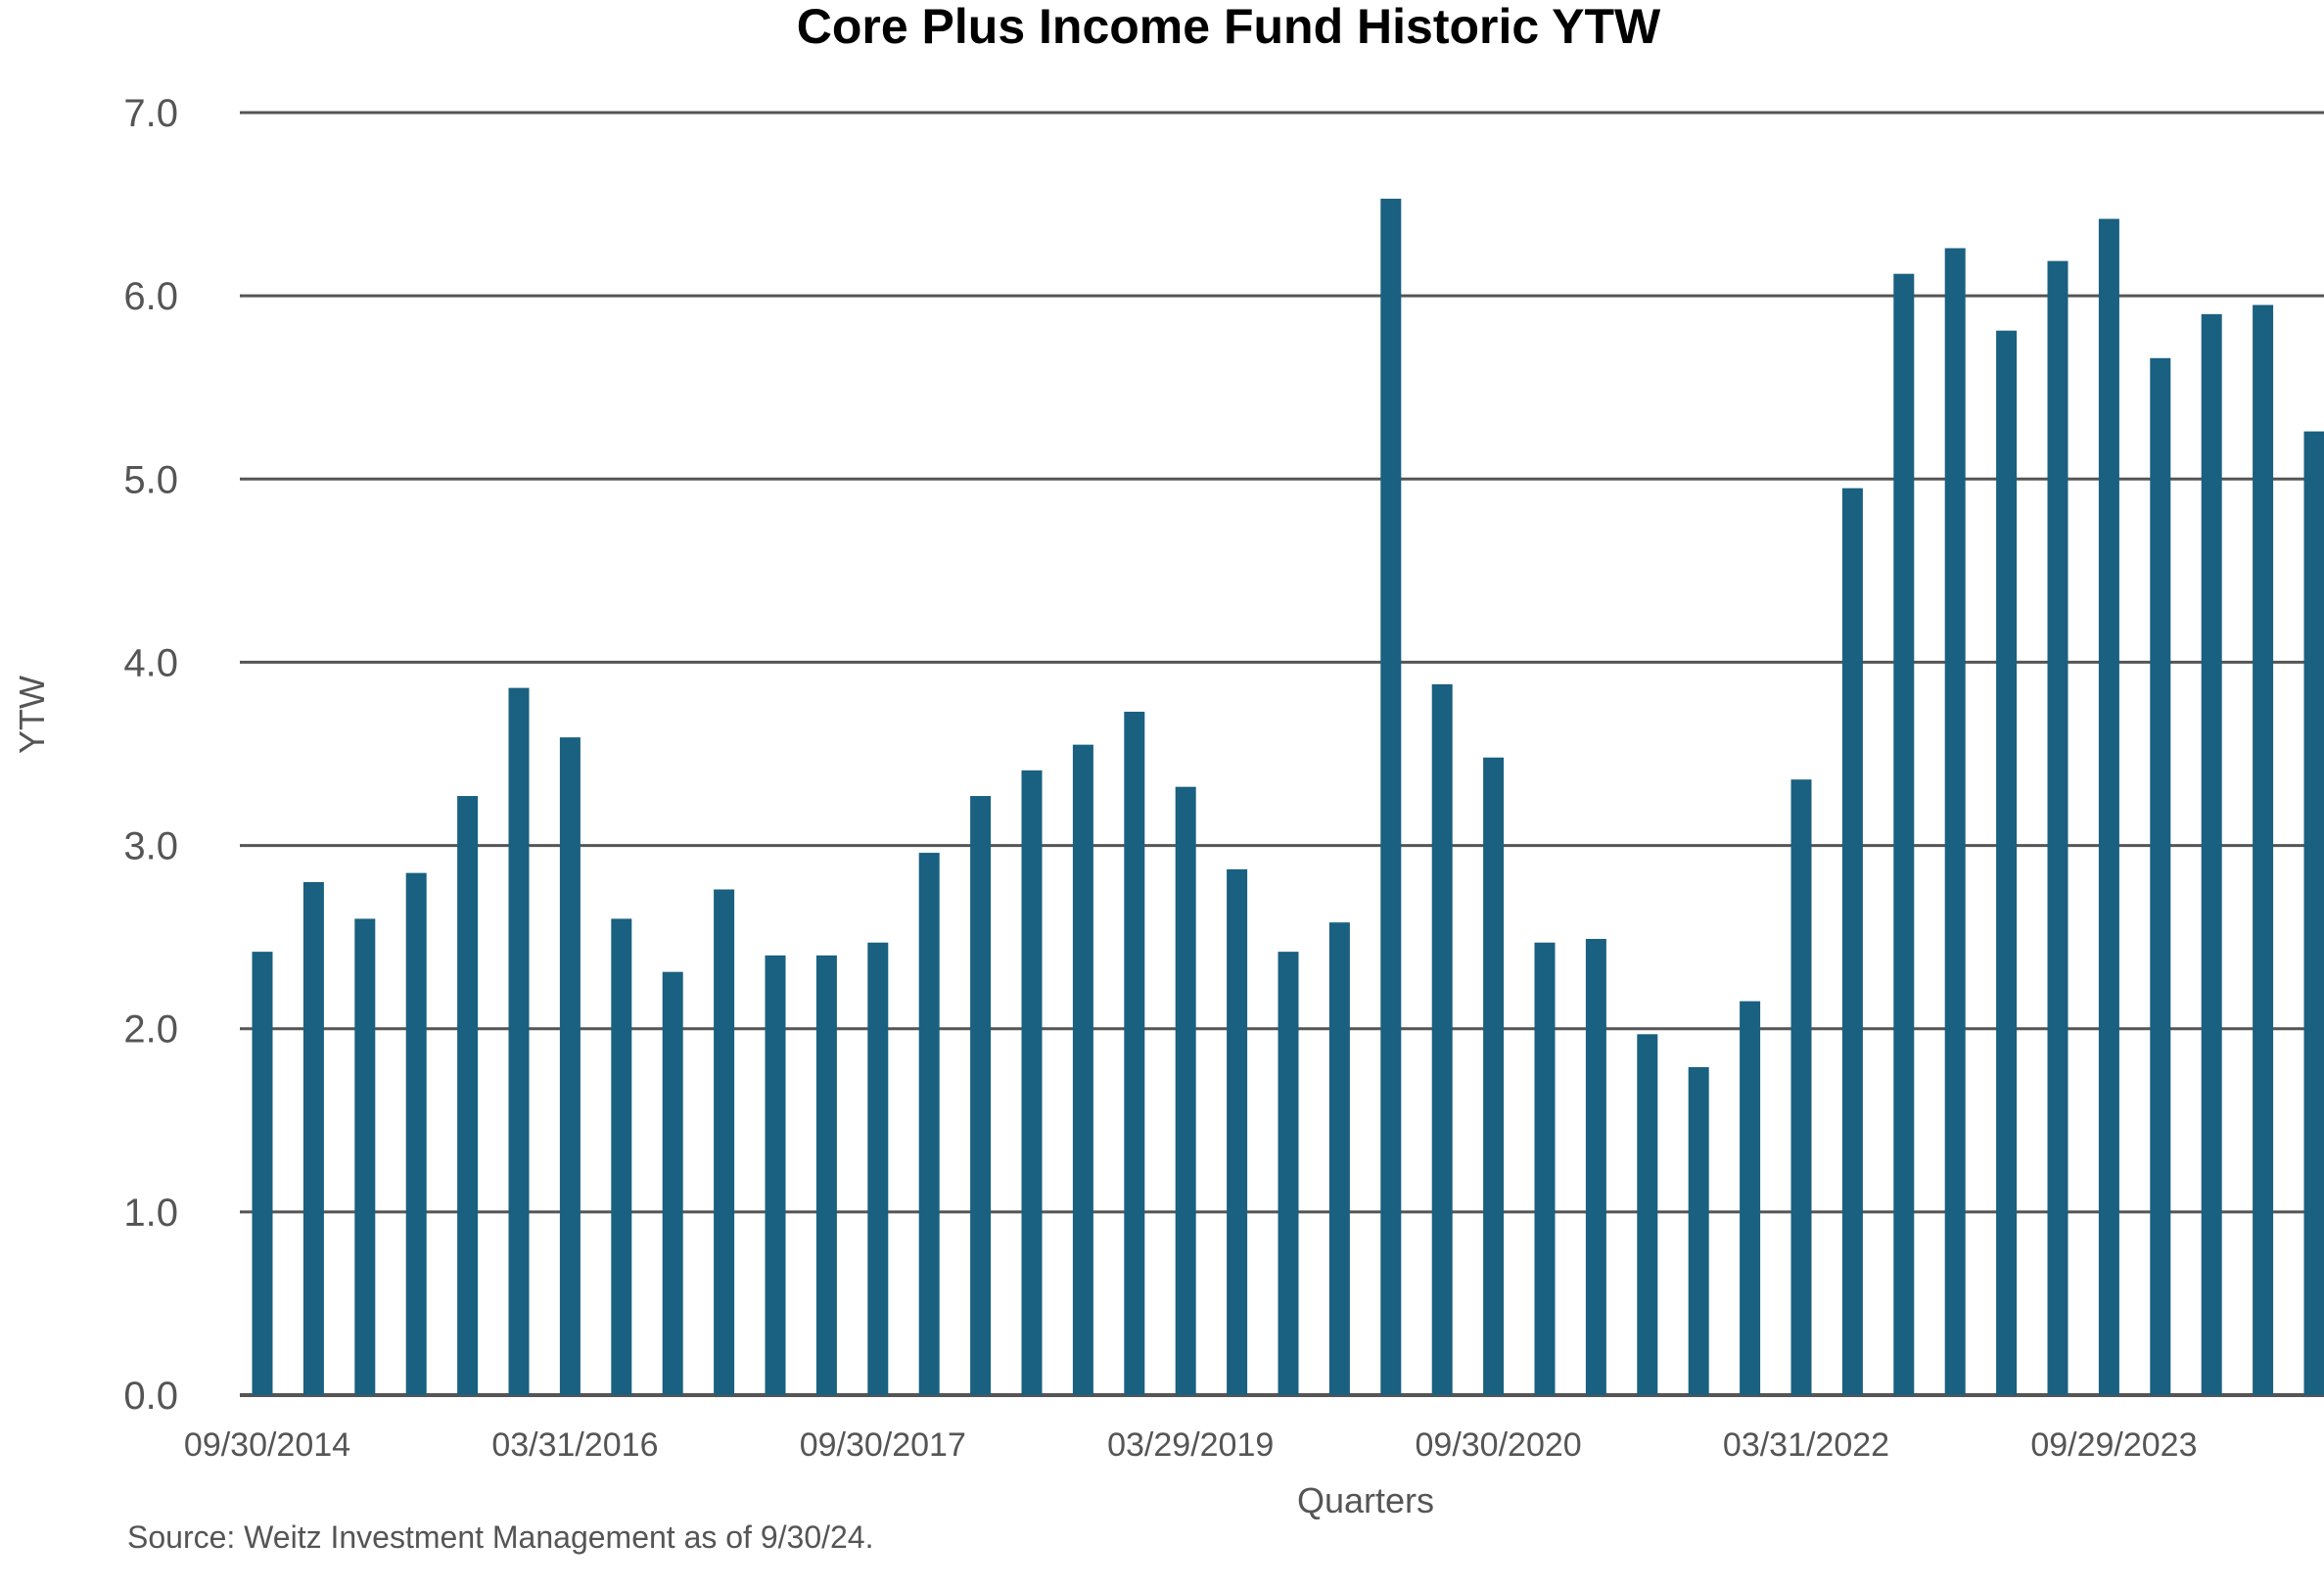 The image size is (2324, 1588). Describe the element at coordinates (1229, 27) in the screenshot. I see `chart-title: Core Plus Income Fund Historic YTW` at that location.